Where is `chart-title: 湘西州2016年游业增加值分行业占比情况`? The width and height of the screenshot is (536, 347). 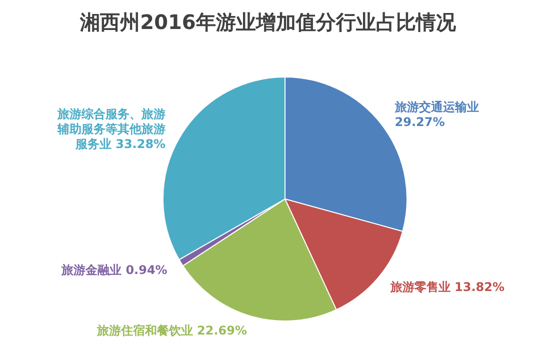
chart-title: 湘西州2016年游业增加值分行业占比情况 is located at coordinates (267, 22).